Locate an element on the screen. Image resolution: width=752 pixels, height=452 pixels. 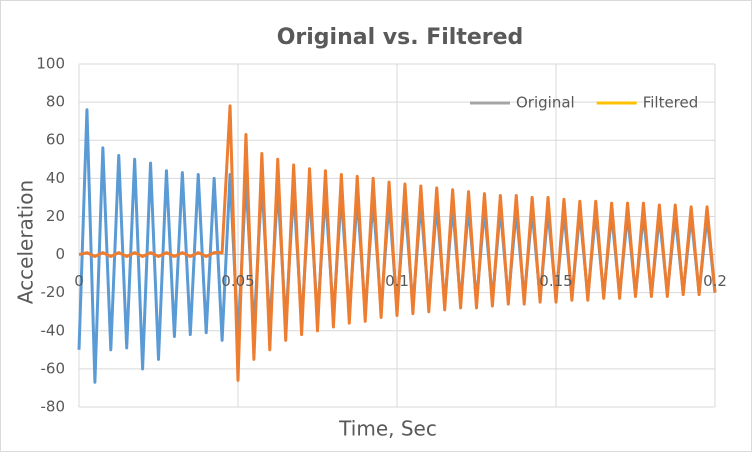
y-tick-label: 100 is located at coordinates (50, 64).